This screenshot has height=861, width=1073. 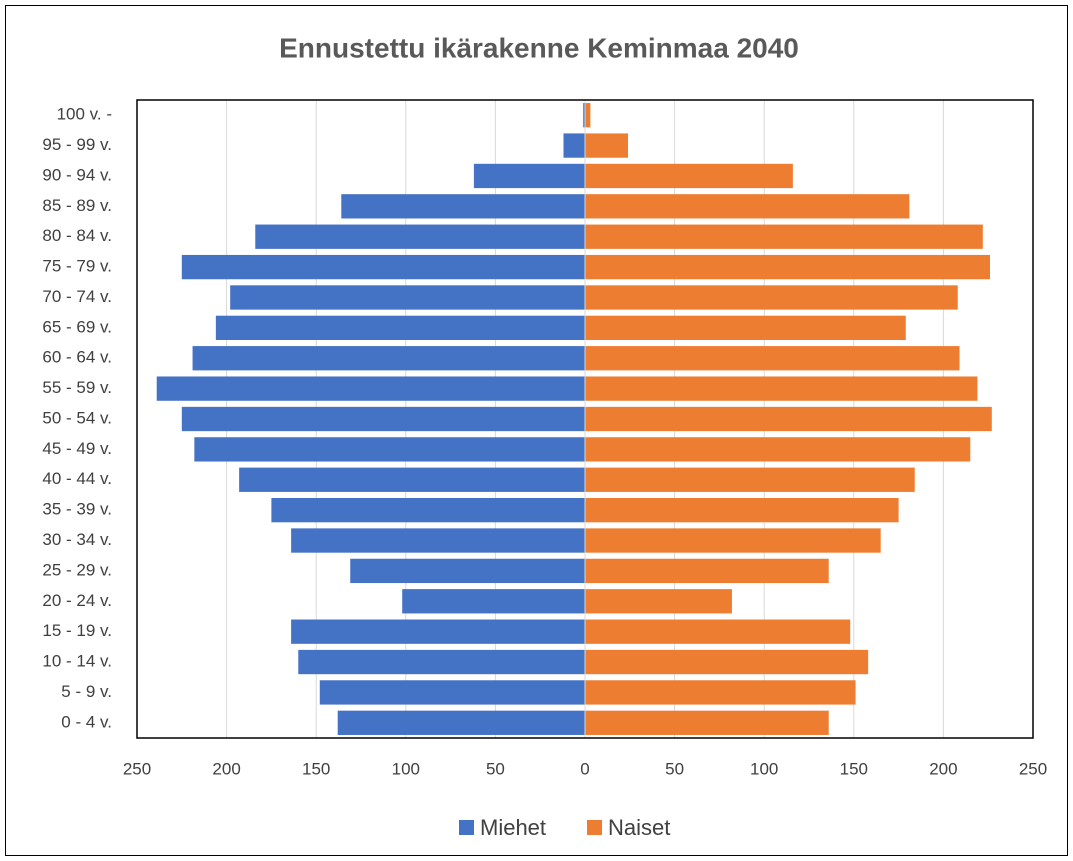 I want to click on legend-label: Naiset, so click(x=639, y=827).